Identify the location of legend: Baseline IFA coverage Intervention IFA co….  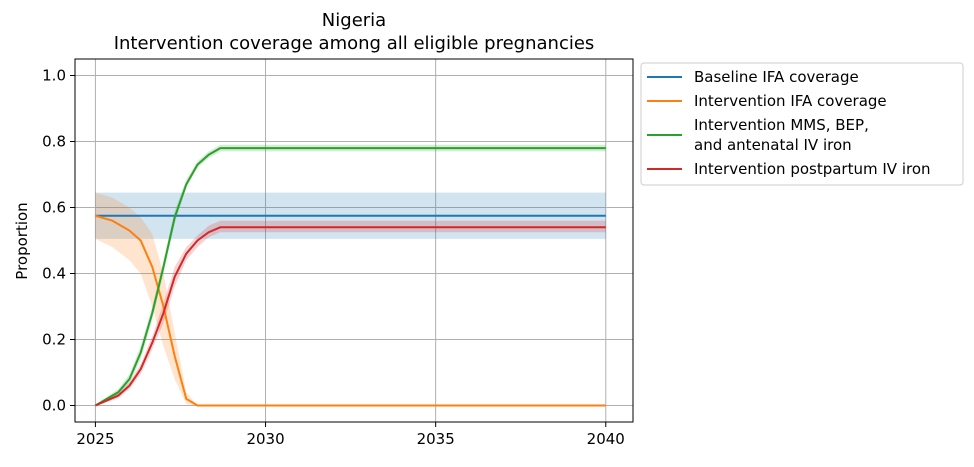
(802, 124).